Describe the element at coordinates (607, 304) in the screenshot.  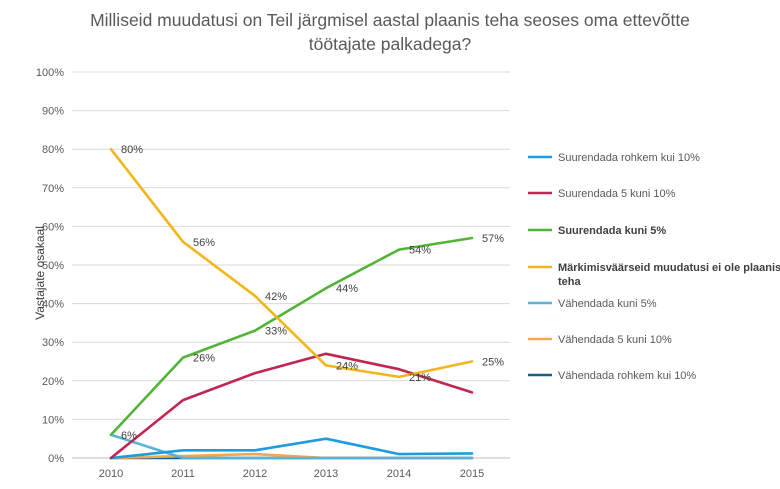
I see `legend-label: Vähendada kuni 5%` at that location.